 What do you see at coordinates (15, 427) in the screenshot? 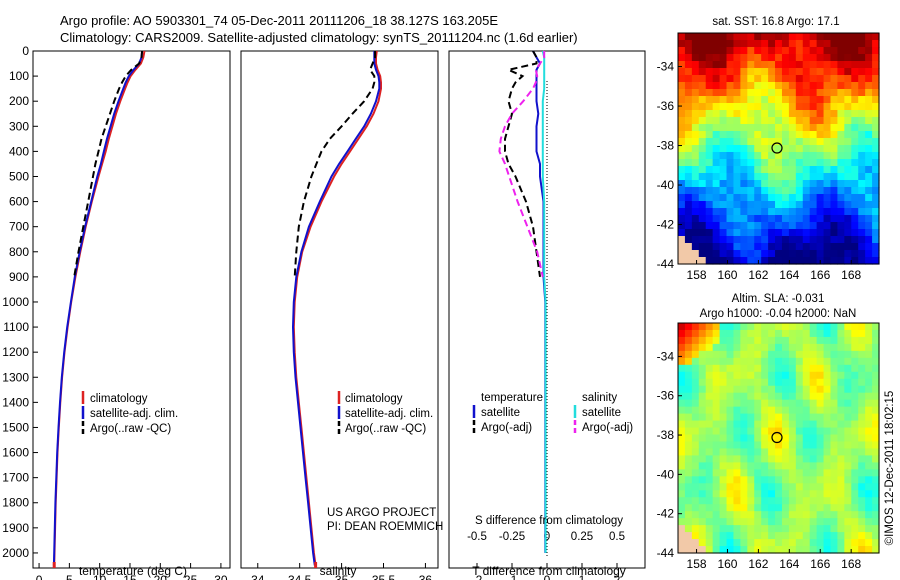
I see `depth-tick-label: 1500` at bounding box center [15, 427].